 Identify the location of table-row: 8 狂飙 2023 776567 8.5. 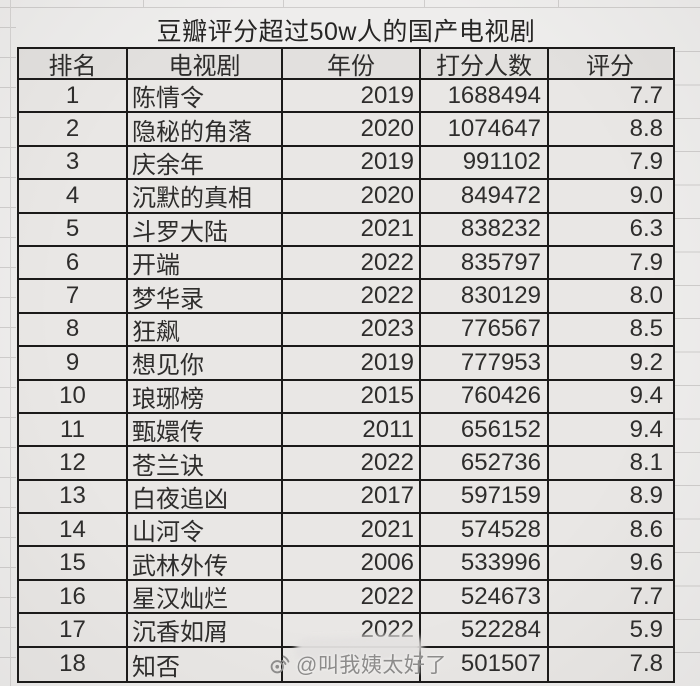
(346, 330).